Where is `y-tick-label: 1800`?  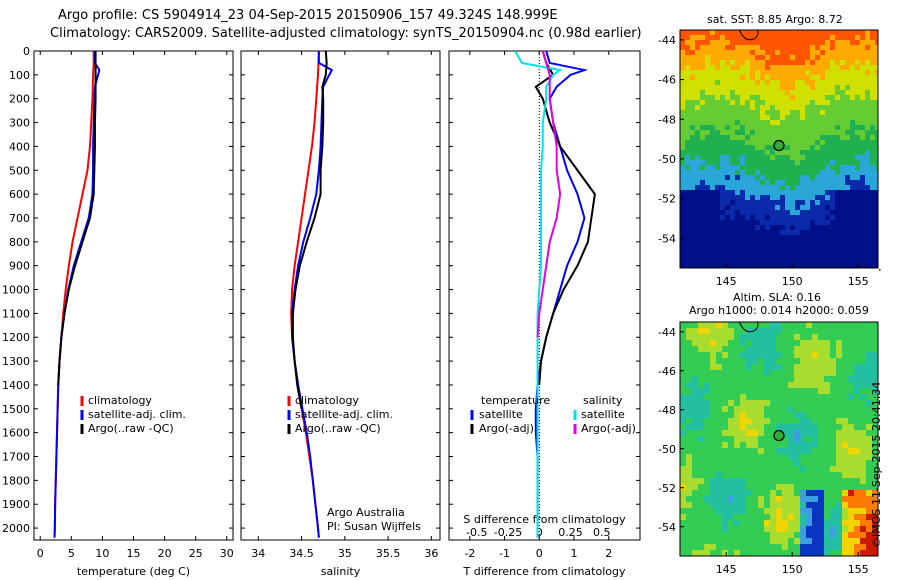
y-tick-label: 1800 is located at coordinates (16, 480).